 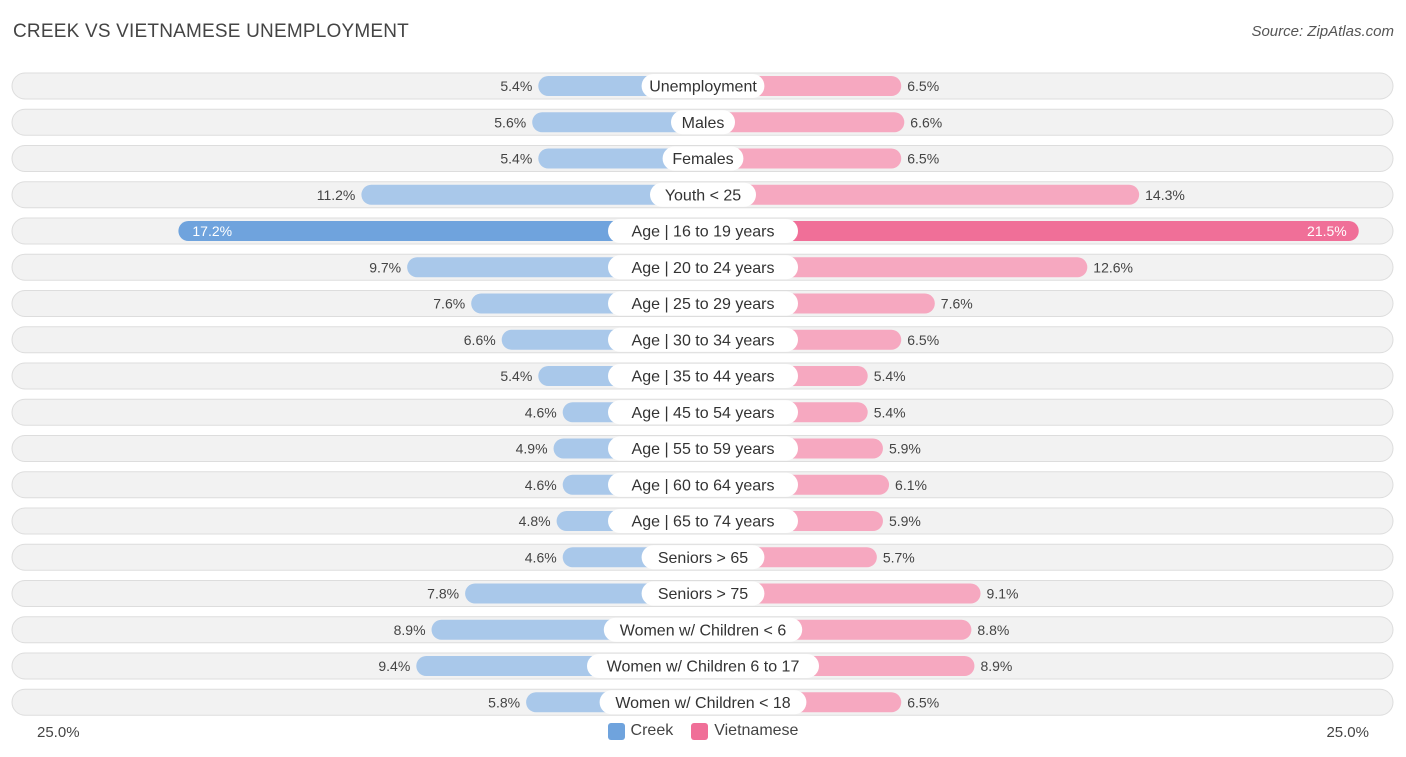 What do you see at coordinates (480, 340) in the screenshot?
I see `value-label-creek: 6.6%` at bounding box center [480, 340].